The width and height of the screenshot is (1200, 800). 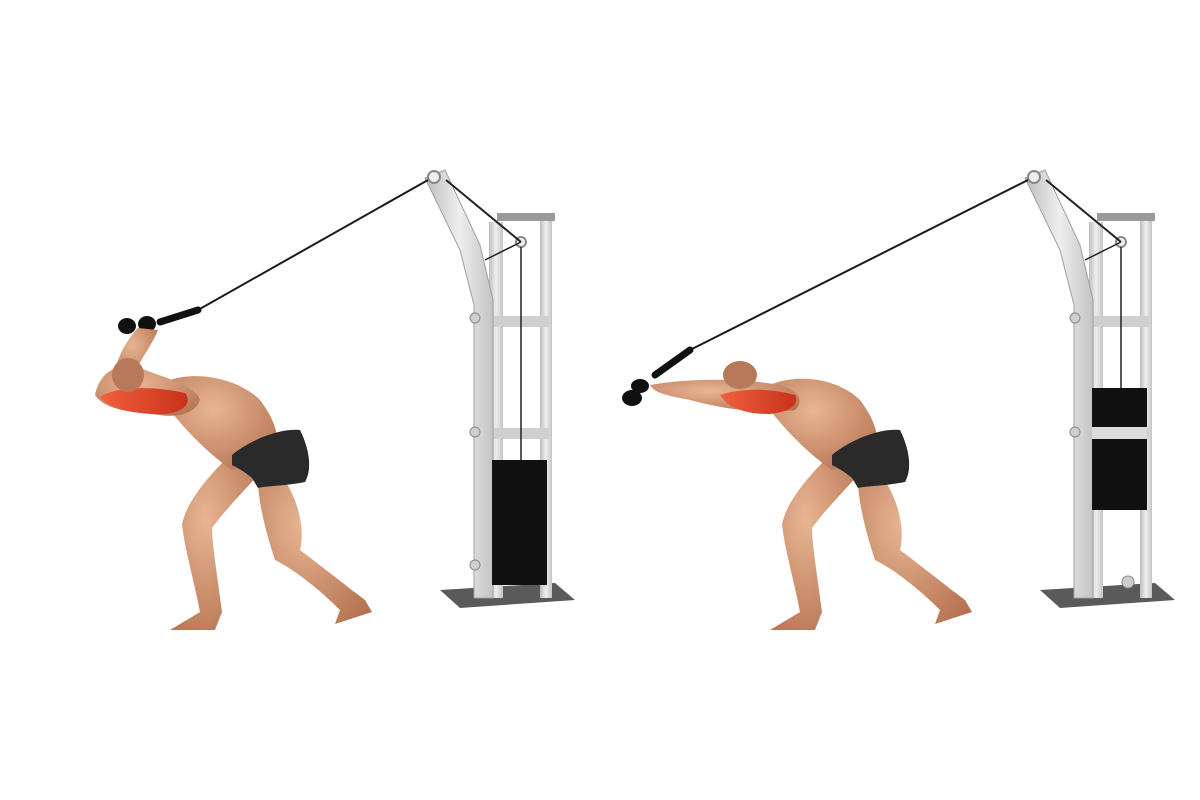 I want to click on athlete-finish, so click(x=811, y=495).